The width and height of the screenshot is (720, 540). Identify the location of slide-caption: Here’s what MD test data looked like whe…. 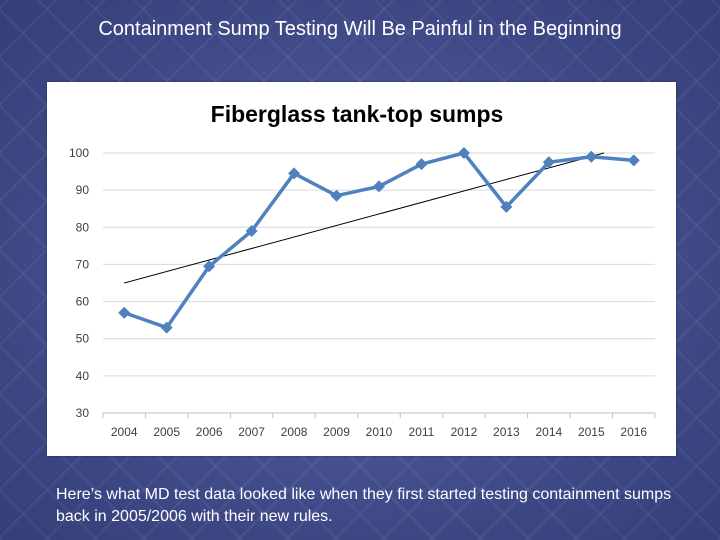
(364, 505).